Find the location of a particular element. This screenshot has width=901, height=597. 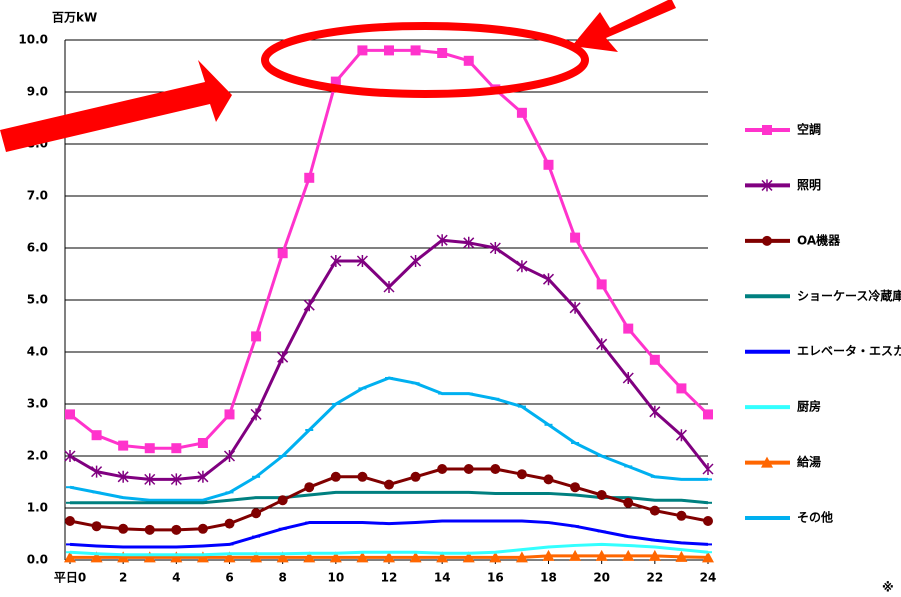

y-tick-label: 10.0 is located at coordinates (33, 40).